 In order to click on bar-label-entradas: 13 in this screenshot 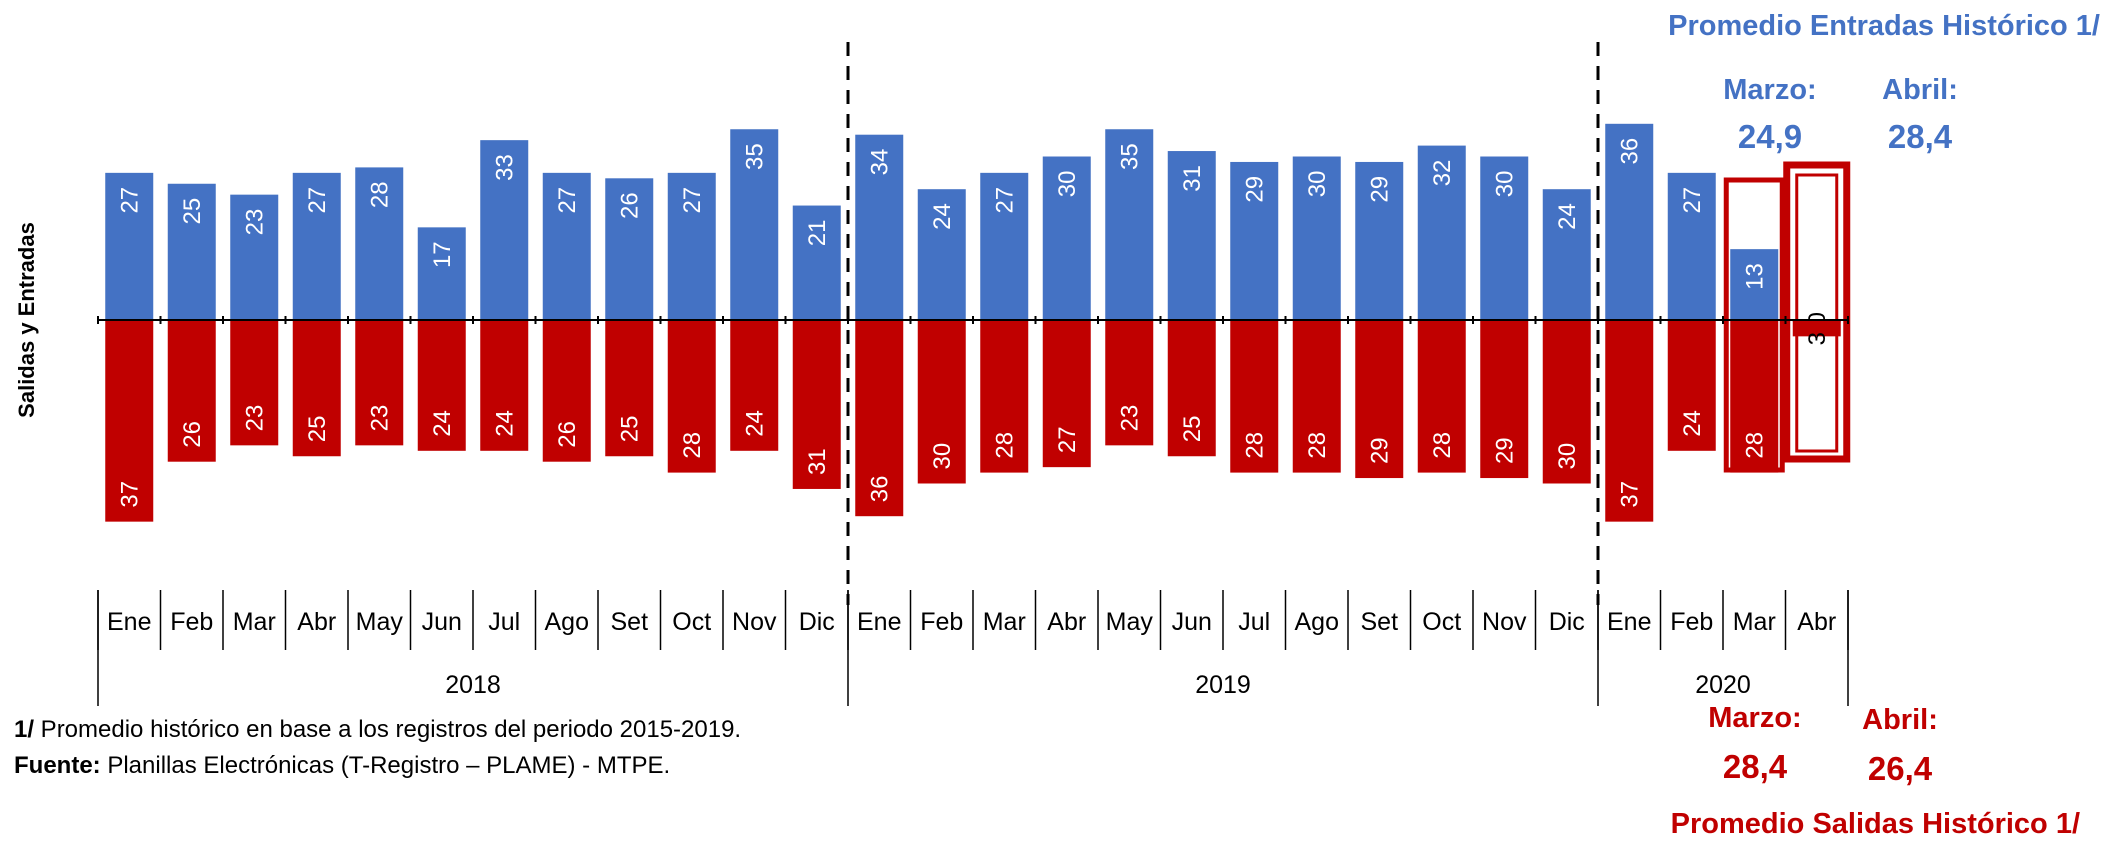, I will do `click(1754, 276)`.